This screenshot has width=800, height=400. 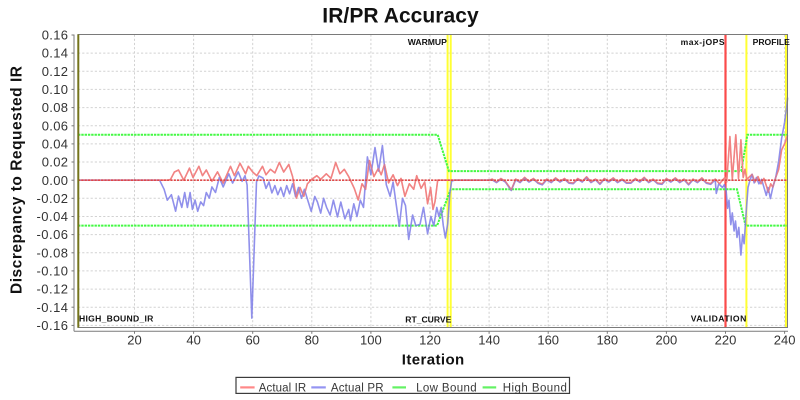 I want to click on svg-text: Low Bound, so click(x=446, y=388).